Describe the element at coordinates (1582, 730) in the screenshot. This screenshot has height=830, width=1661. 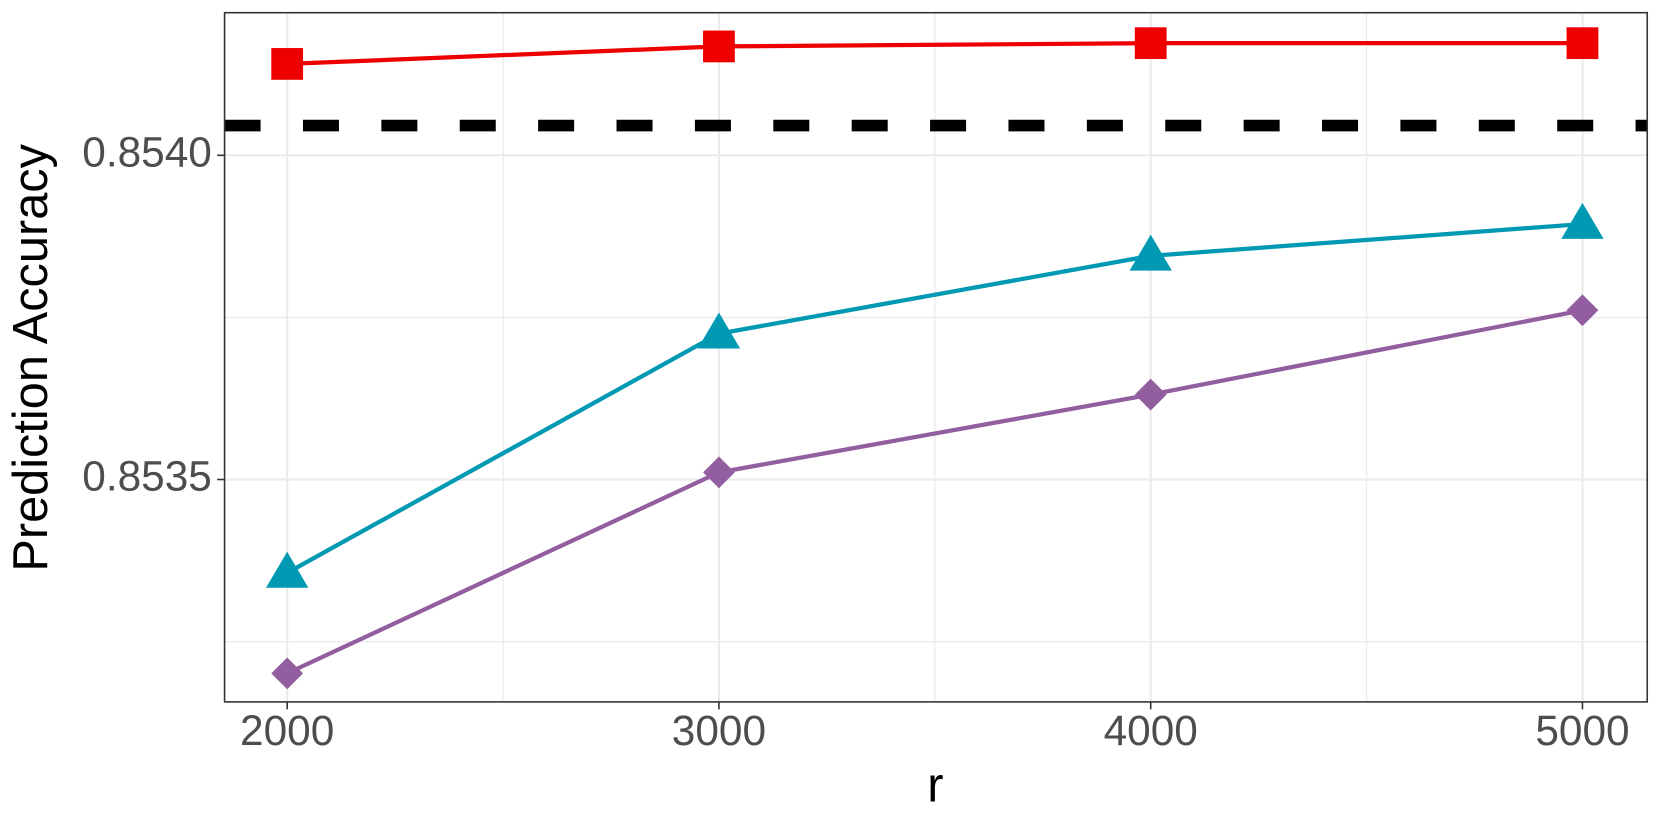
I see `x-tick-label: 5000` at that location.